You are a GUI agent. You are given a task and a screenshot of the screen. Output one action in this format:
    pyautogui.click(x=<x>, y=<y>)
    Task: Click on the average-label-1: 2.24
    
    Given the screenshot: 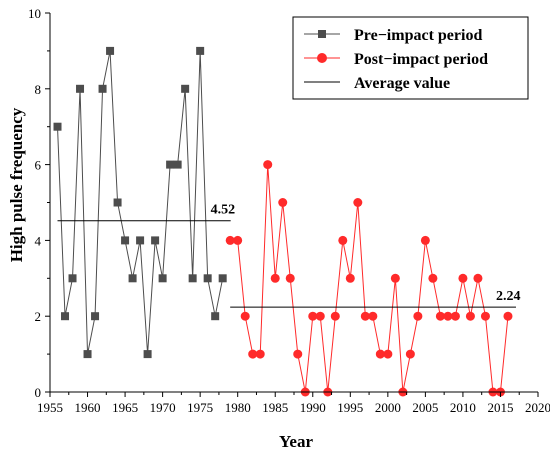 What is the action you would take?
    pyautogui.click(x=508, y=296)
    